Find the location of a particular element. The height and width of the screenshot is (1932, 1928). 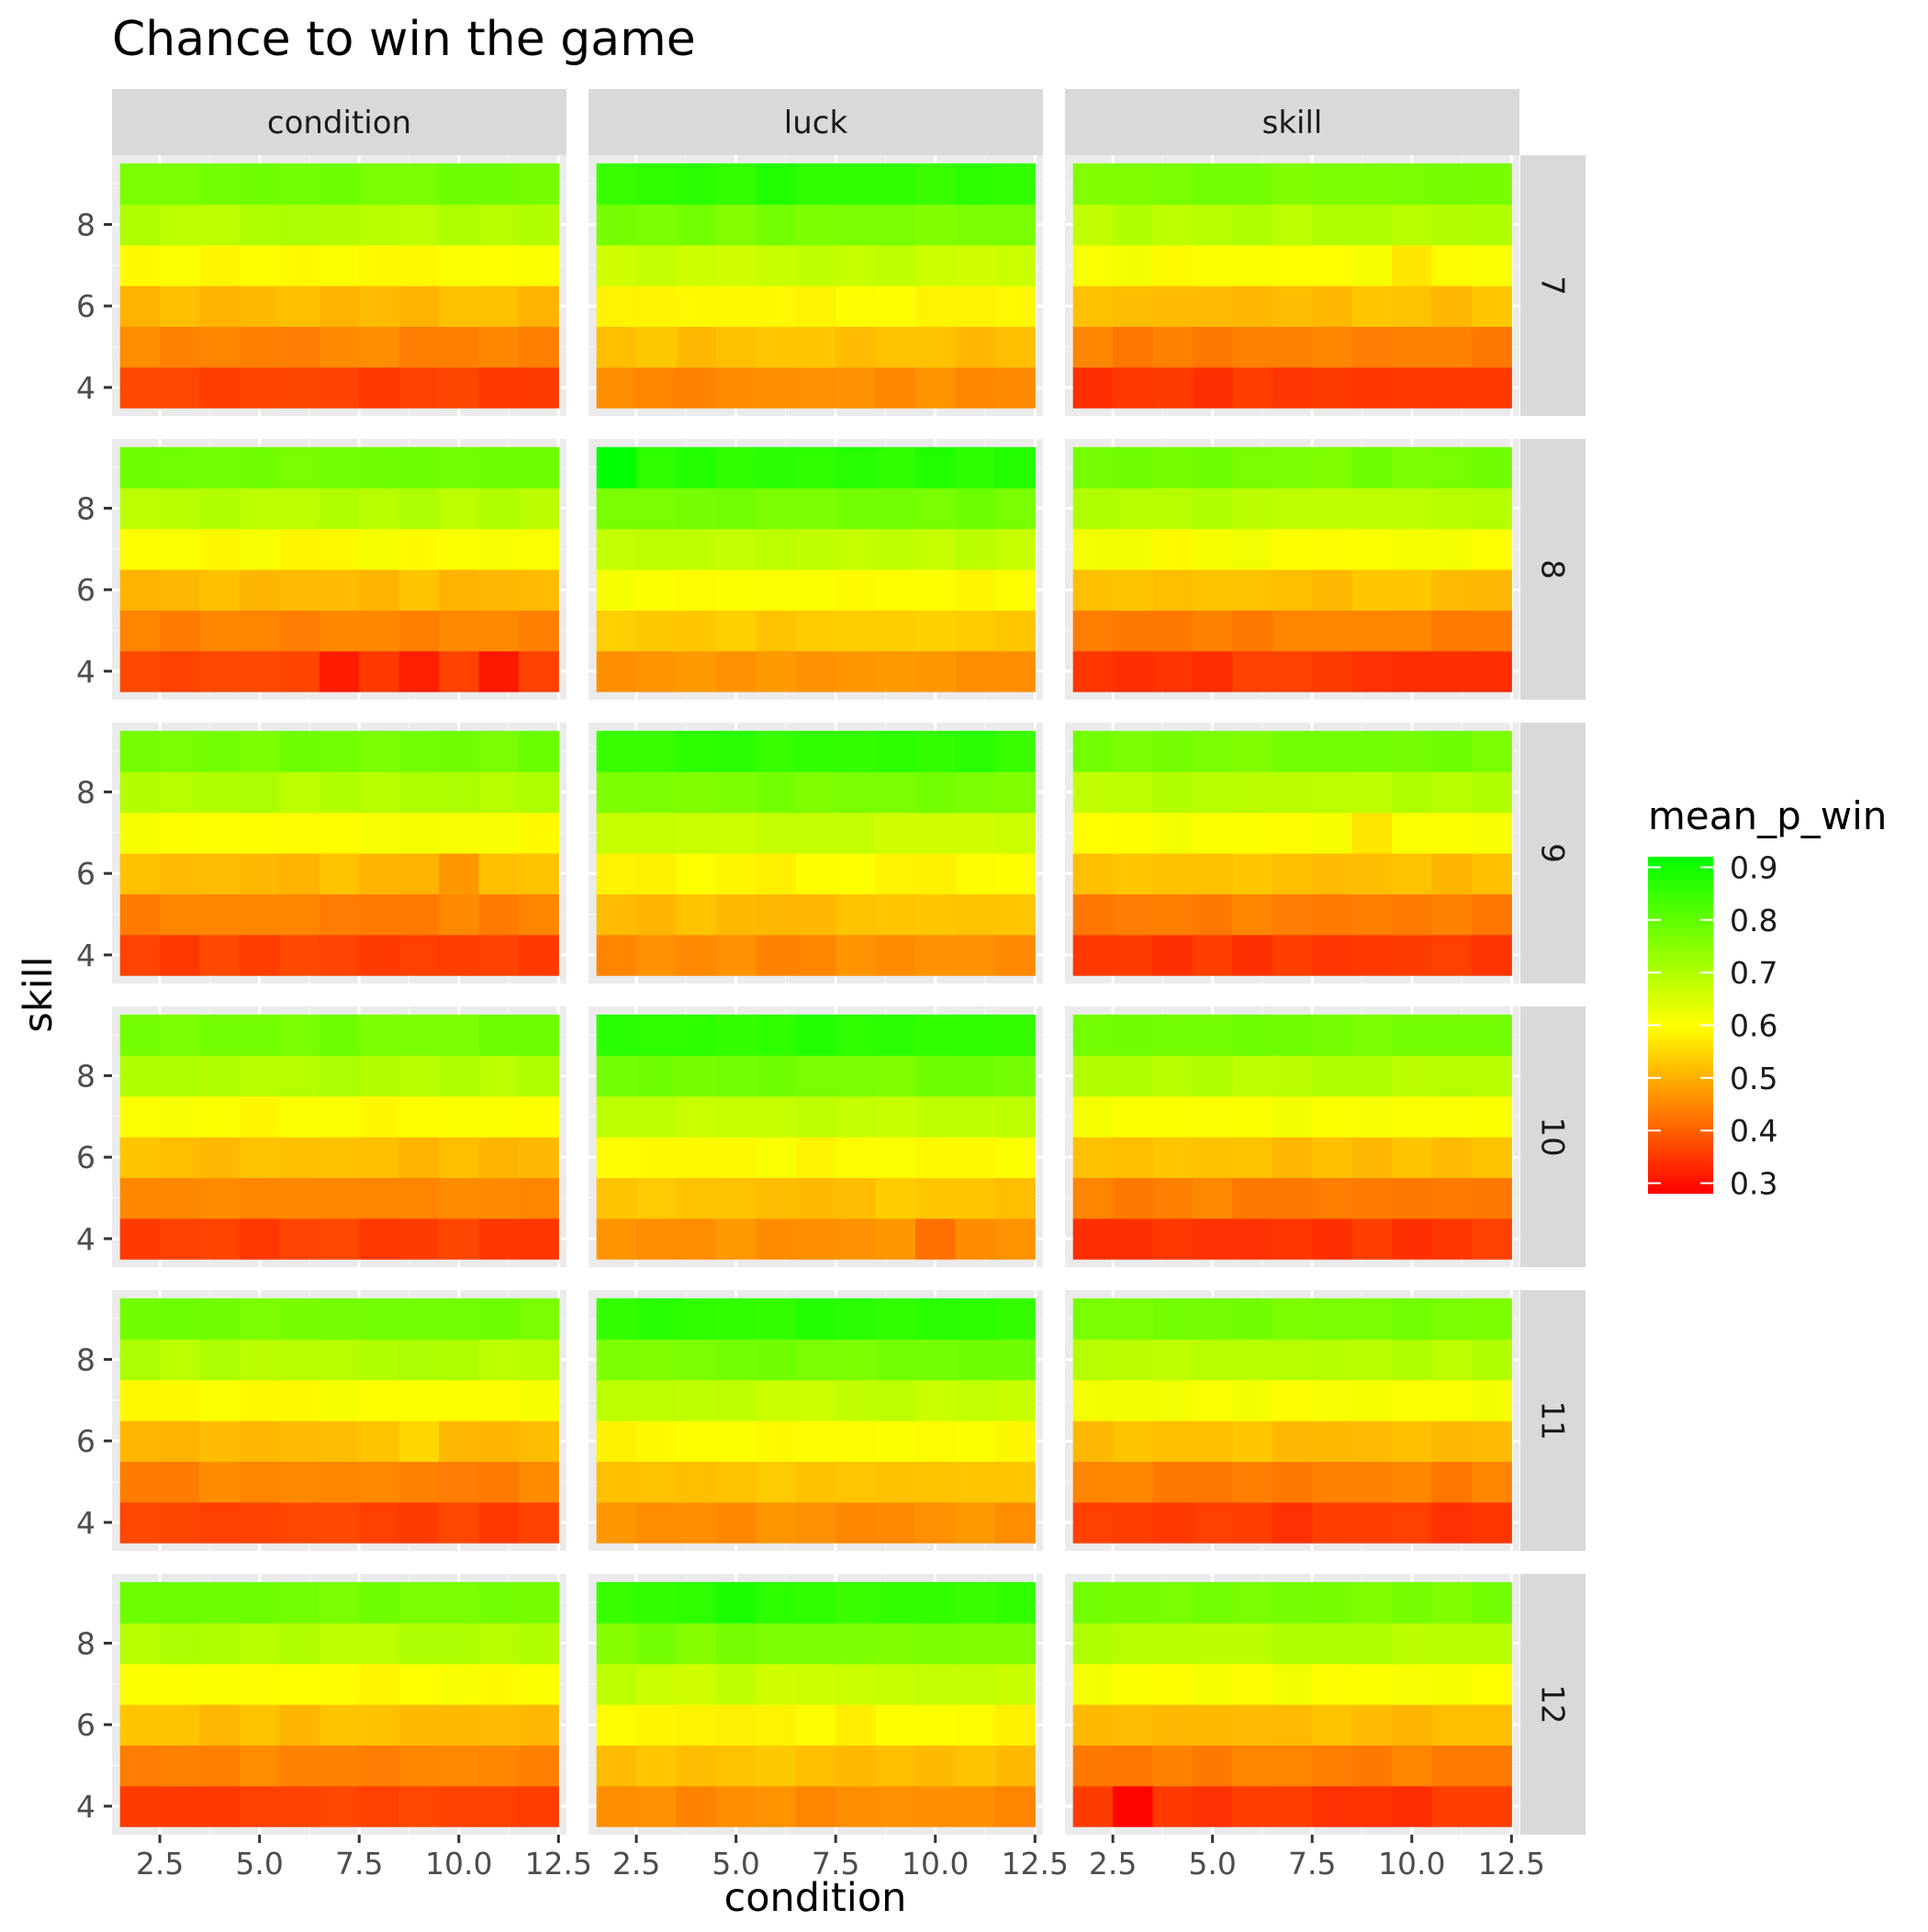

facet-strip-row-label: 12 is located at coordinates (1552, 1704).